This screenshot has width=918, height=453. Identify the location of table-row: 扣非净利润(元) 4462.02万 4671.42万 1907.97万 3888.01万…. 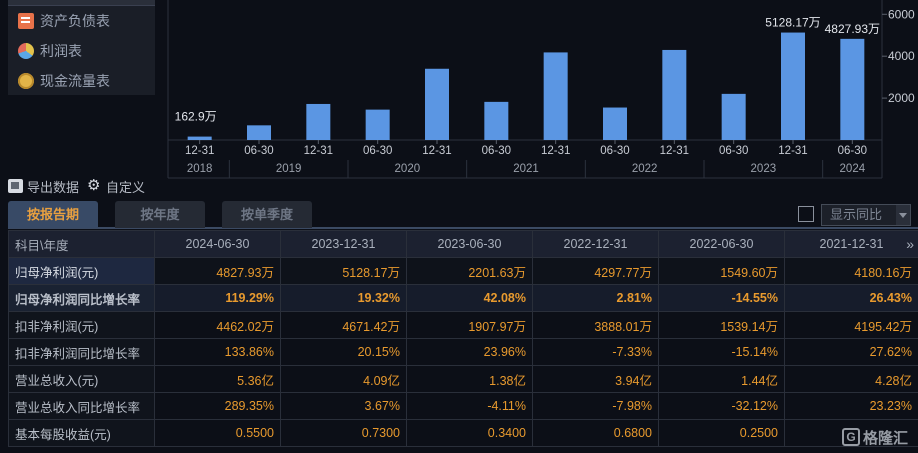
(463, 325).